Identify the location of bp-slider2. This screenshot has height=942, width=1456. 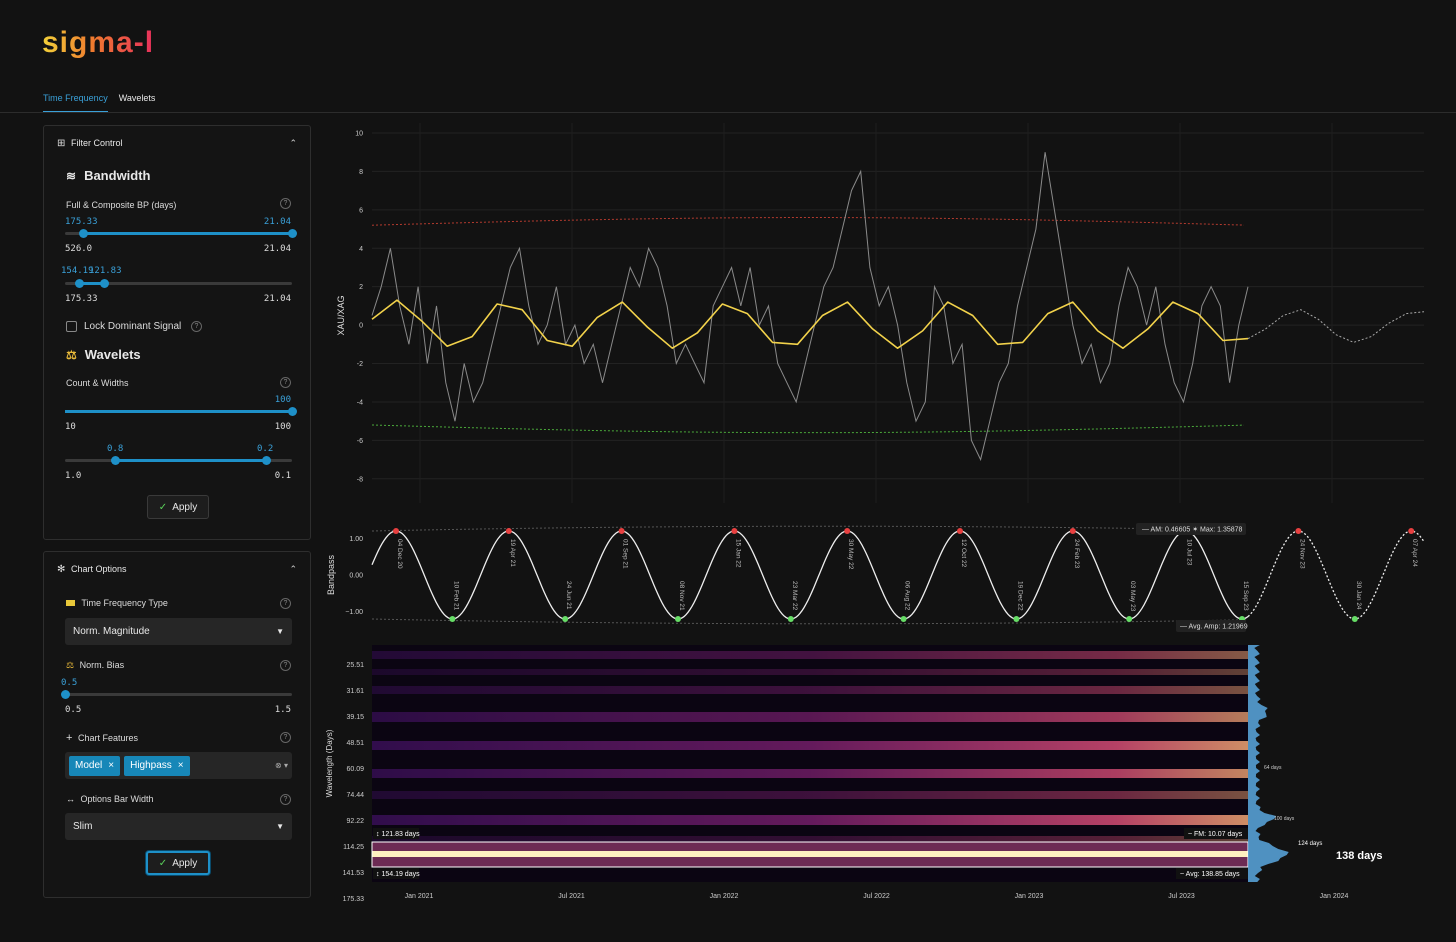
(178, 283).